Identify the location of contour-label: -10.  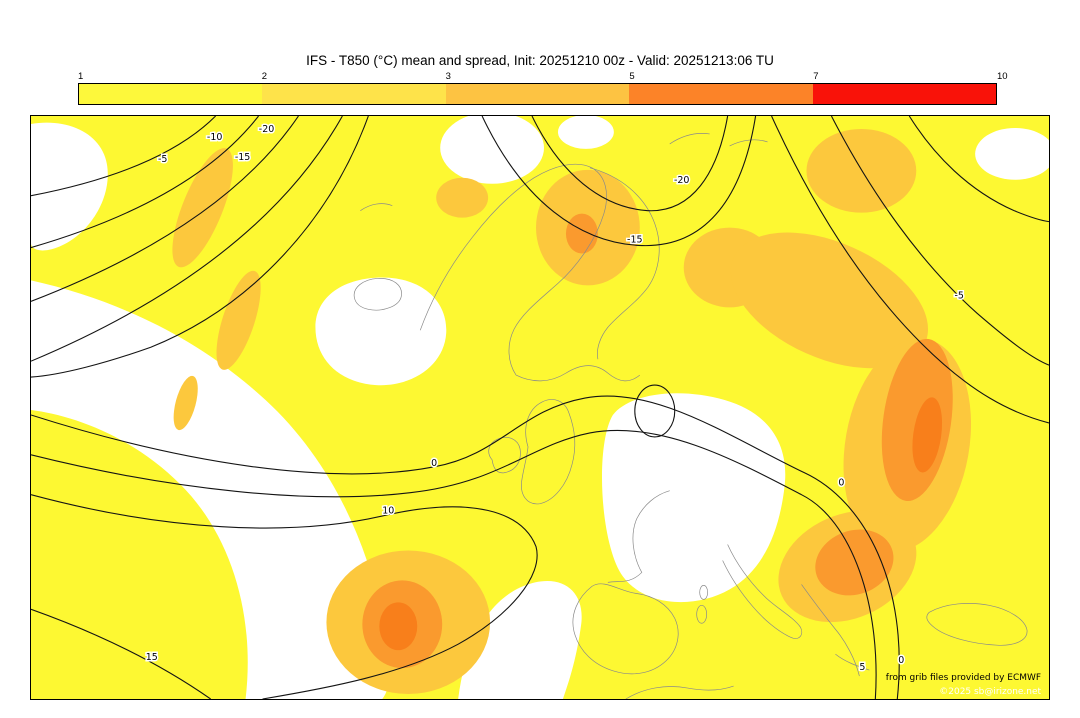
(214, 137).